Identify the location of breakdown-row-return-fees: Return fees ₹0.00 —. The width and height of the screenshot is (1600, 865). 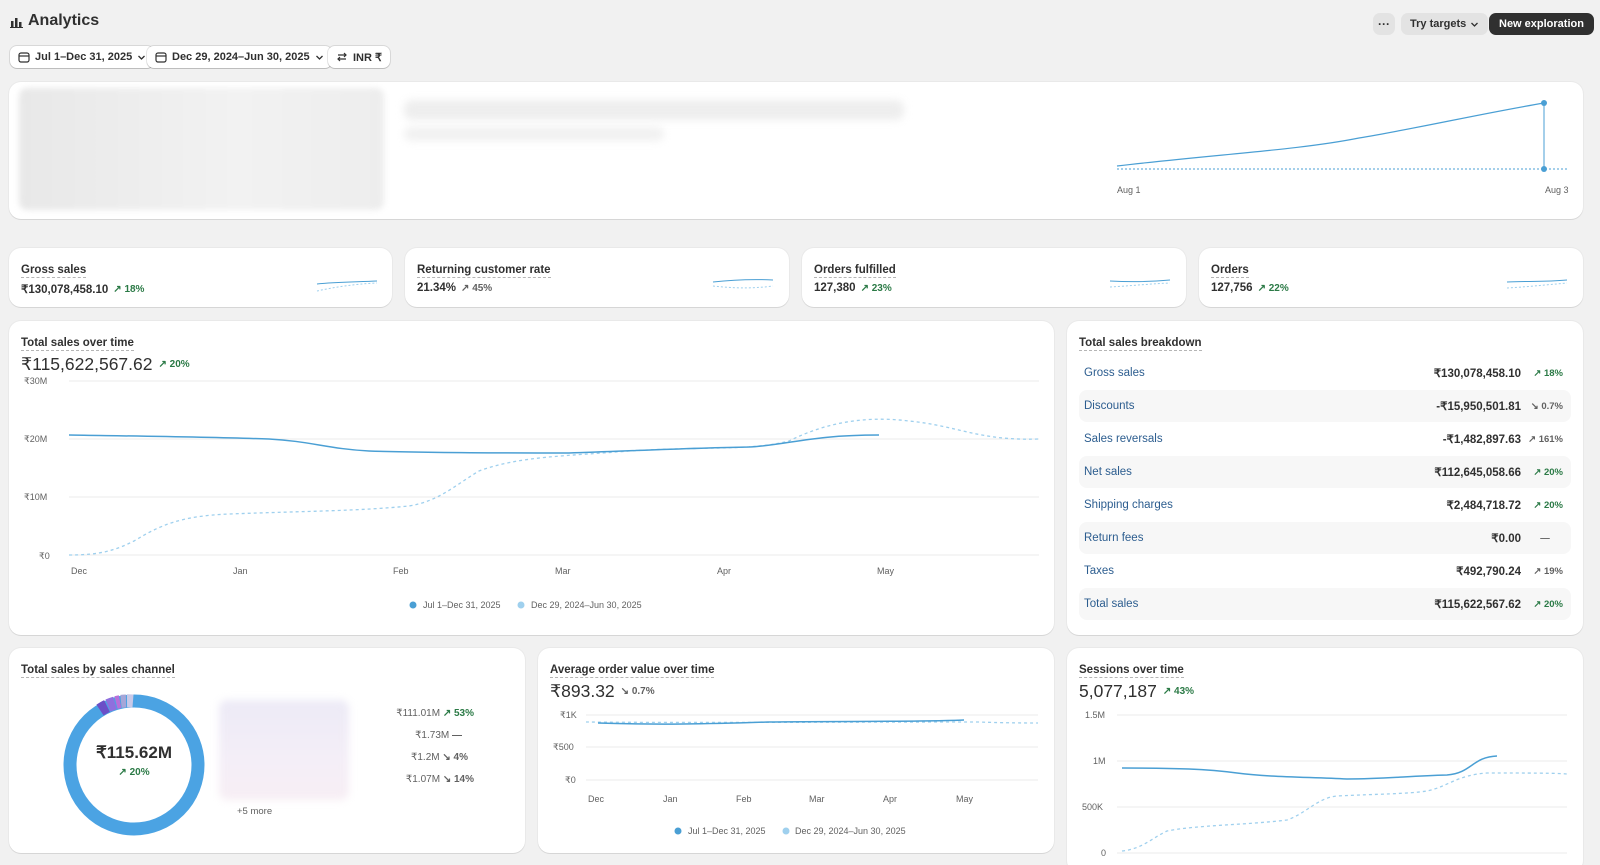
(1325, 538).